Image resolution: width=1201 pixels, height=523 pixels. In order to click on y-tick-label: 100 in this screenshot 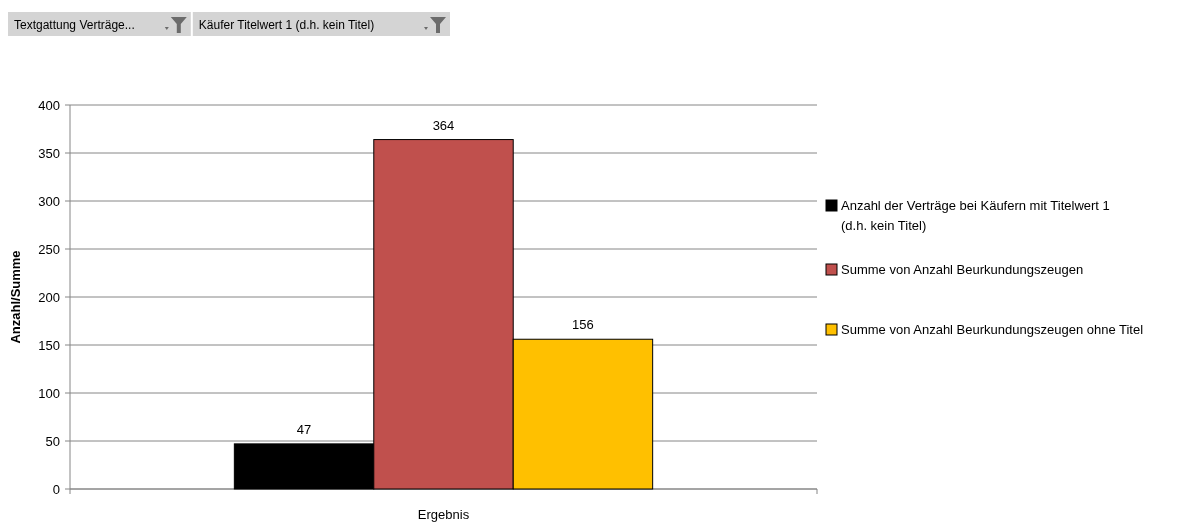, I will do `click(49, 393)`.